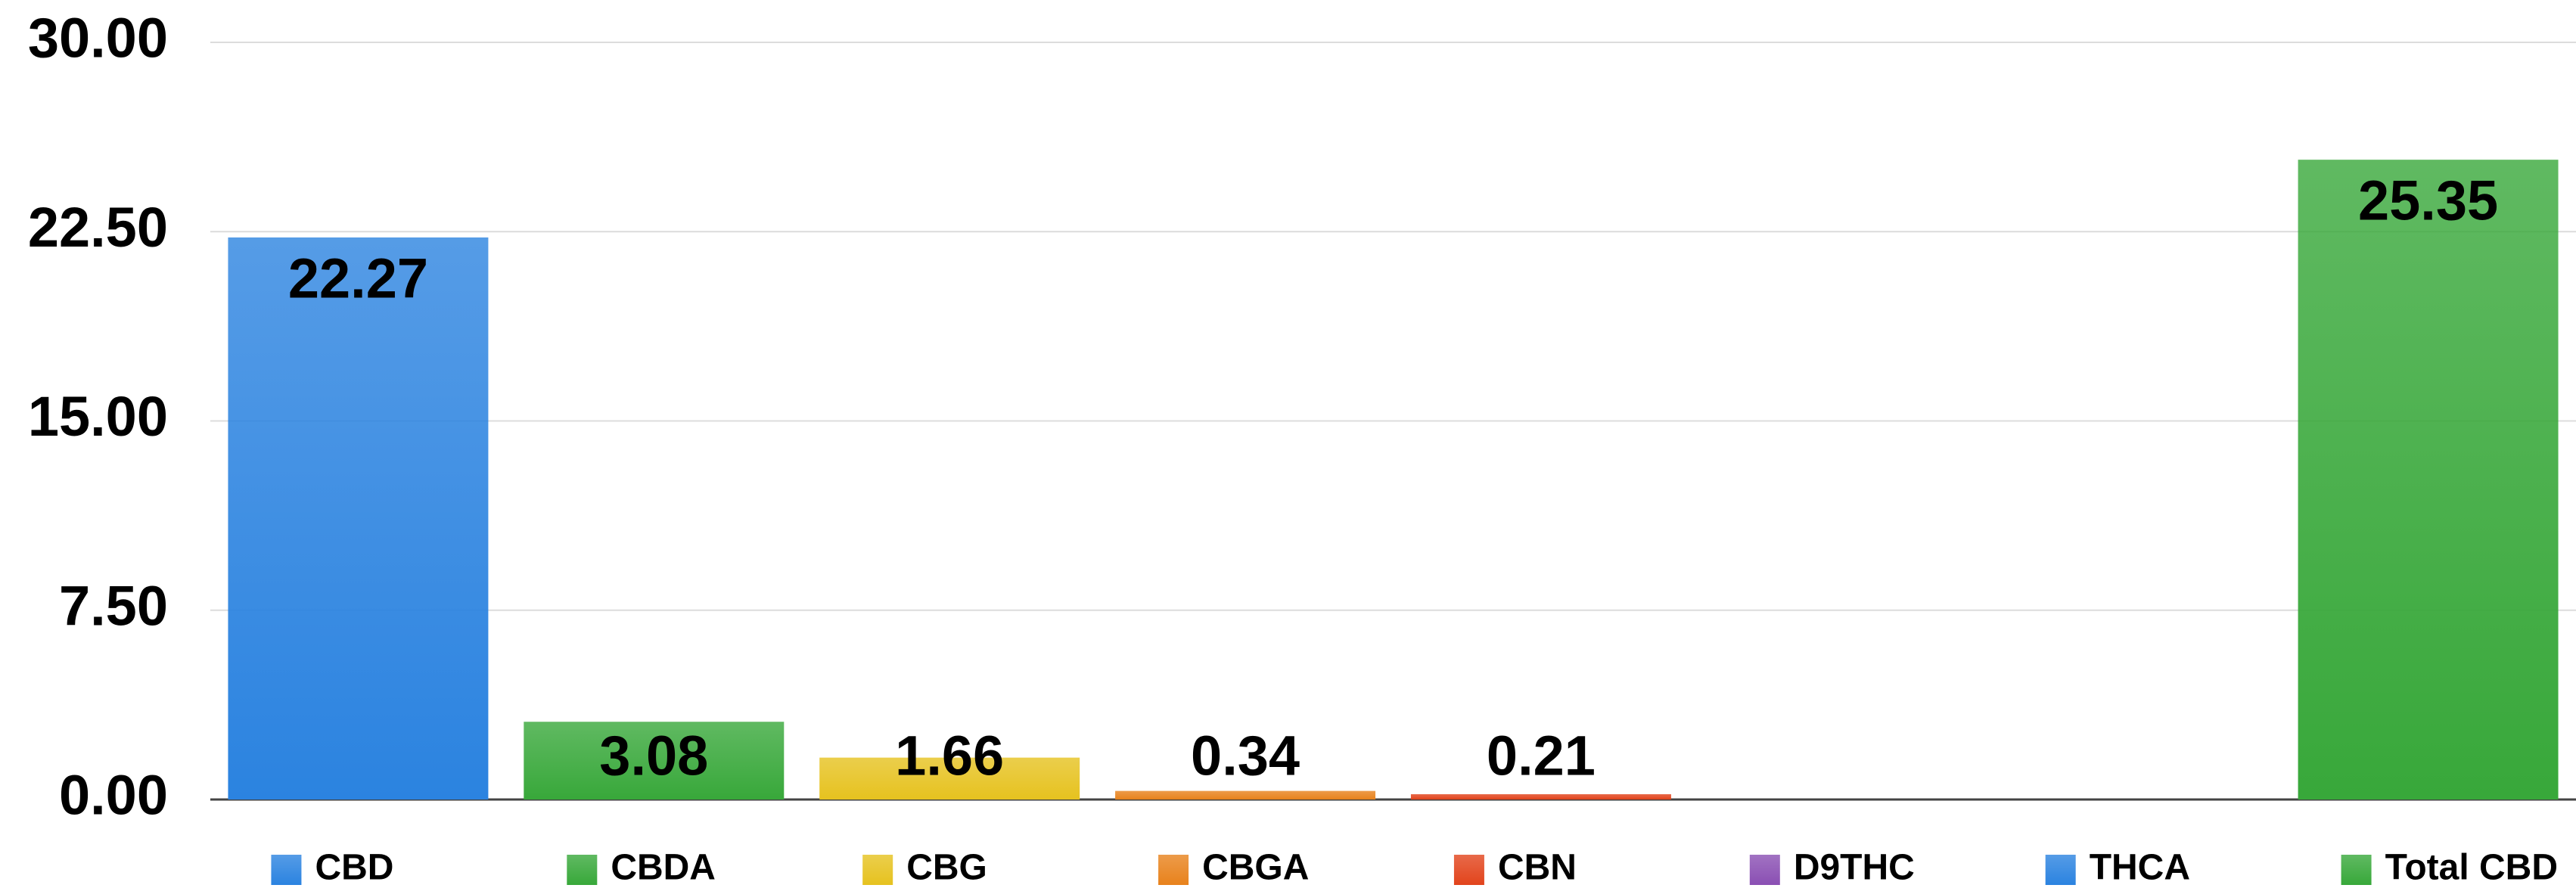  I want to click on legend-label: THCA, so click(2140, 868).